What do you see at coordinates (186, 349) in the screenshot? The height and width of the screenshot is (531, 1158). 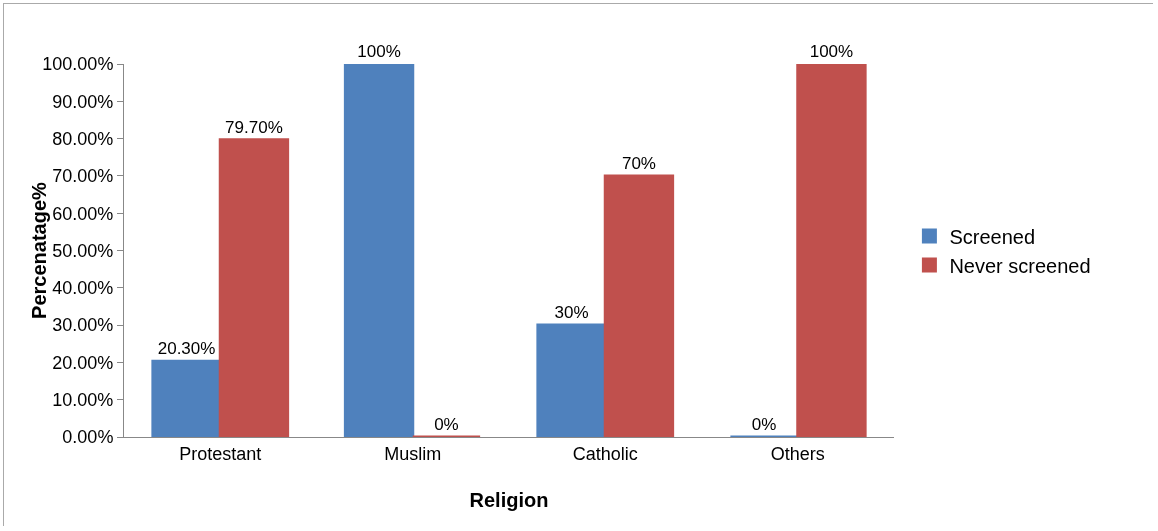 I see `data-label: 20.30%` at bounding box center [186, 349].